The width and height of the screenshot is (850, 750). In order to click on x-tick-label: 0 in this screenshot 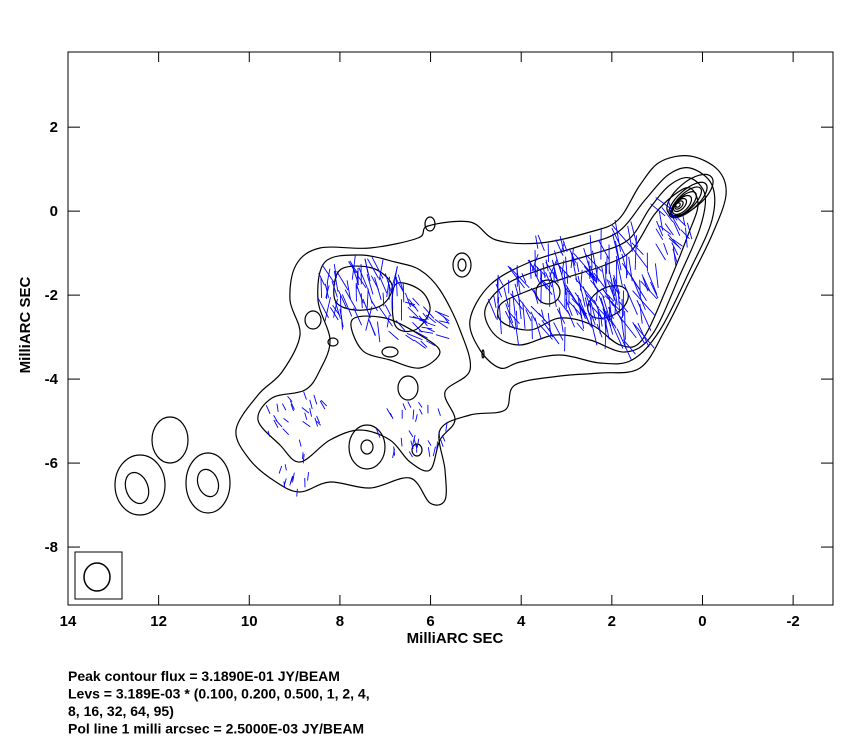, I will do `click(702, 621)`.